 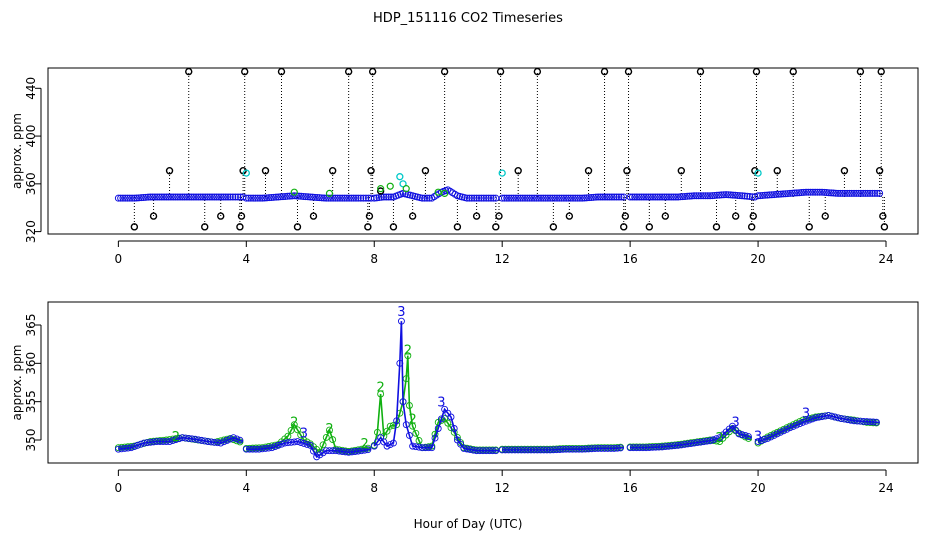 What do you see at coordinates (294, 192) in the screenshot?
I see `green-point` at bounding box center [294, 192].